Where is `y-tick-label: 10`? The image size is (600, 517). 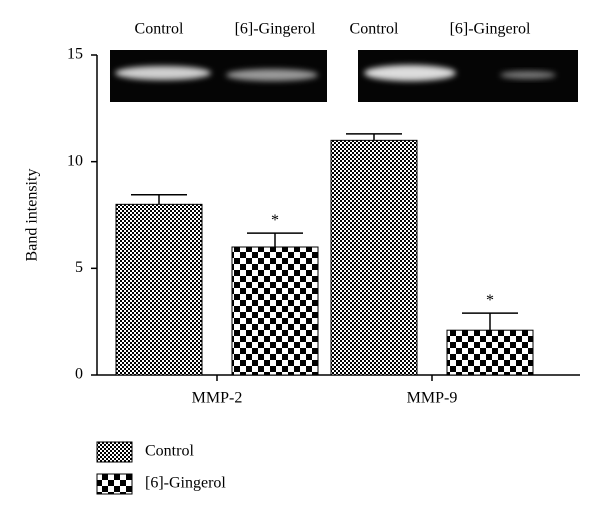
y-tick-label: 10 is located at coordinates (75, 160).